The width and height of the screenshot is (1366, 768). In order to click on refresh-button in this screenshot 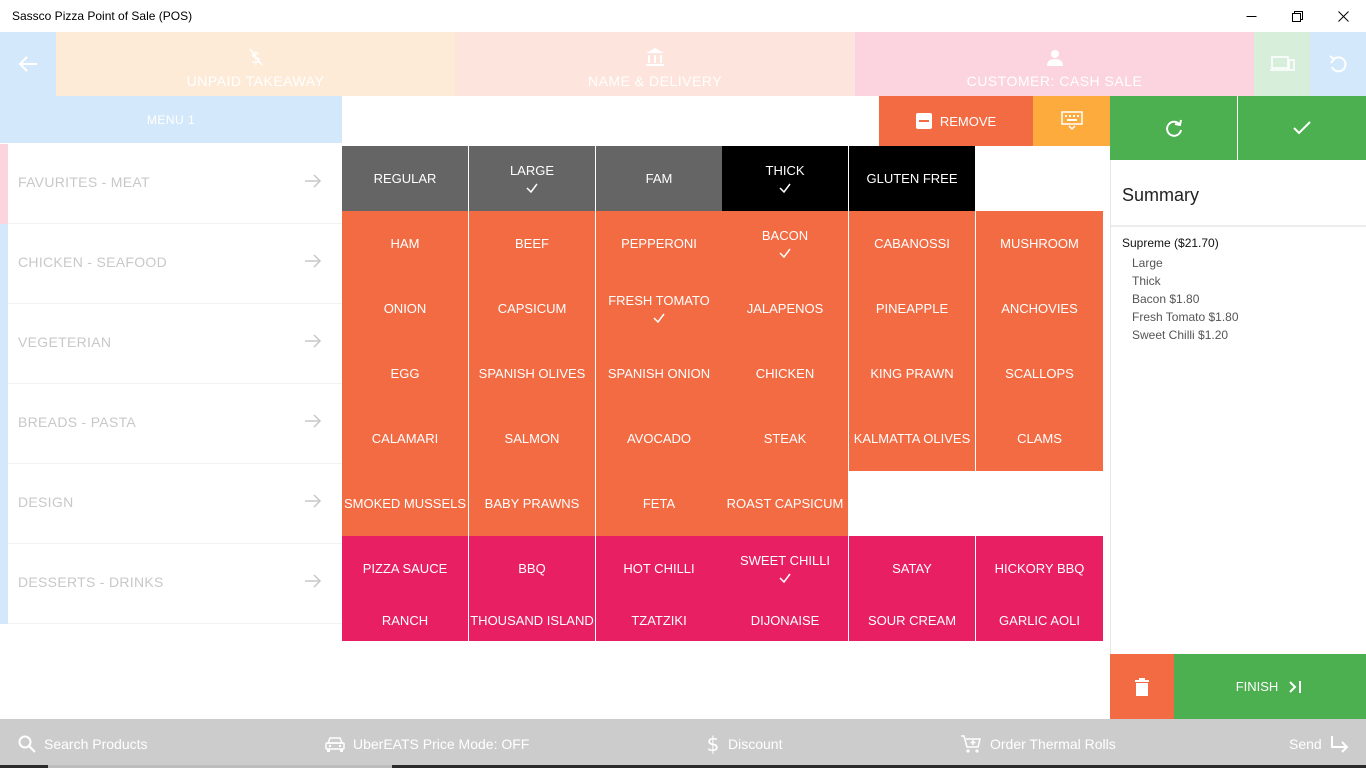, I will do `click(1173, 128)`.